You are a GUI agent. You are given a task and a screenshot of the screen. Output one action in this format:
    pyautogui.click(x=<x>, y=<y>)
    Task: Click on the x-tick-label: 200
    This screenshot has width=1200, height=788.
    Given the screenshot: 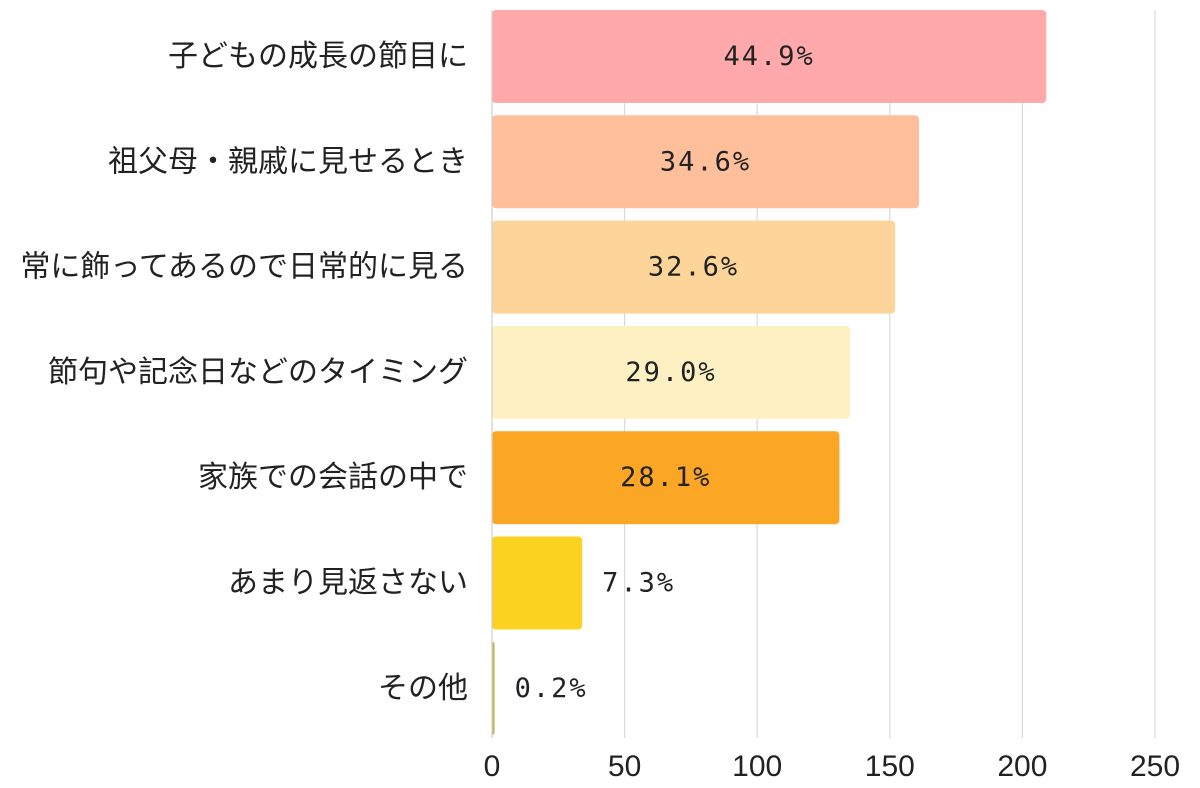 What is the action you would take?
    pyautogui.click(x=1022, y=766)
    